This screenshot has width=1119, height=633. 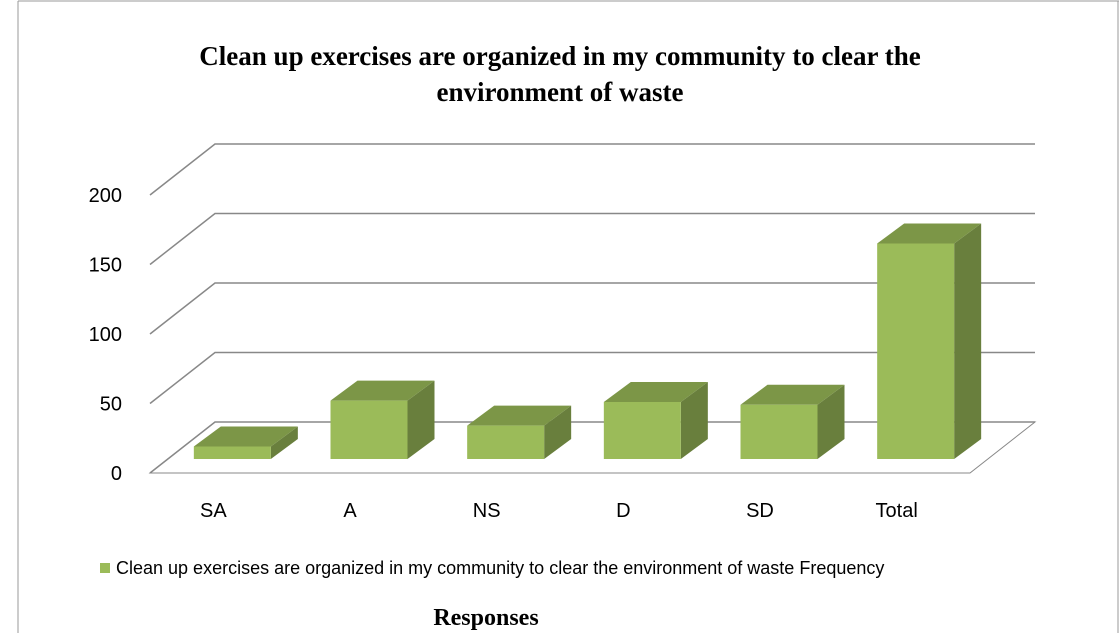 I want to click on legend-swatch, so click(x=105, y=568).